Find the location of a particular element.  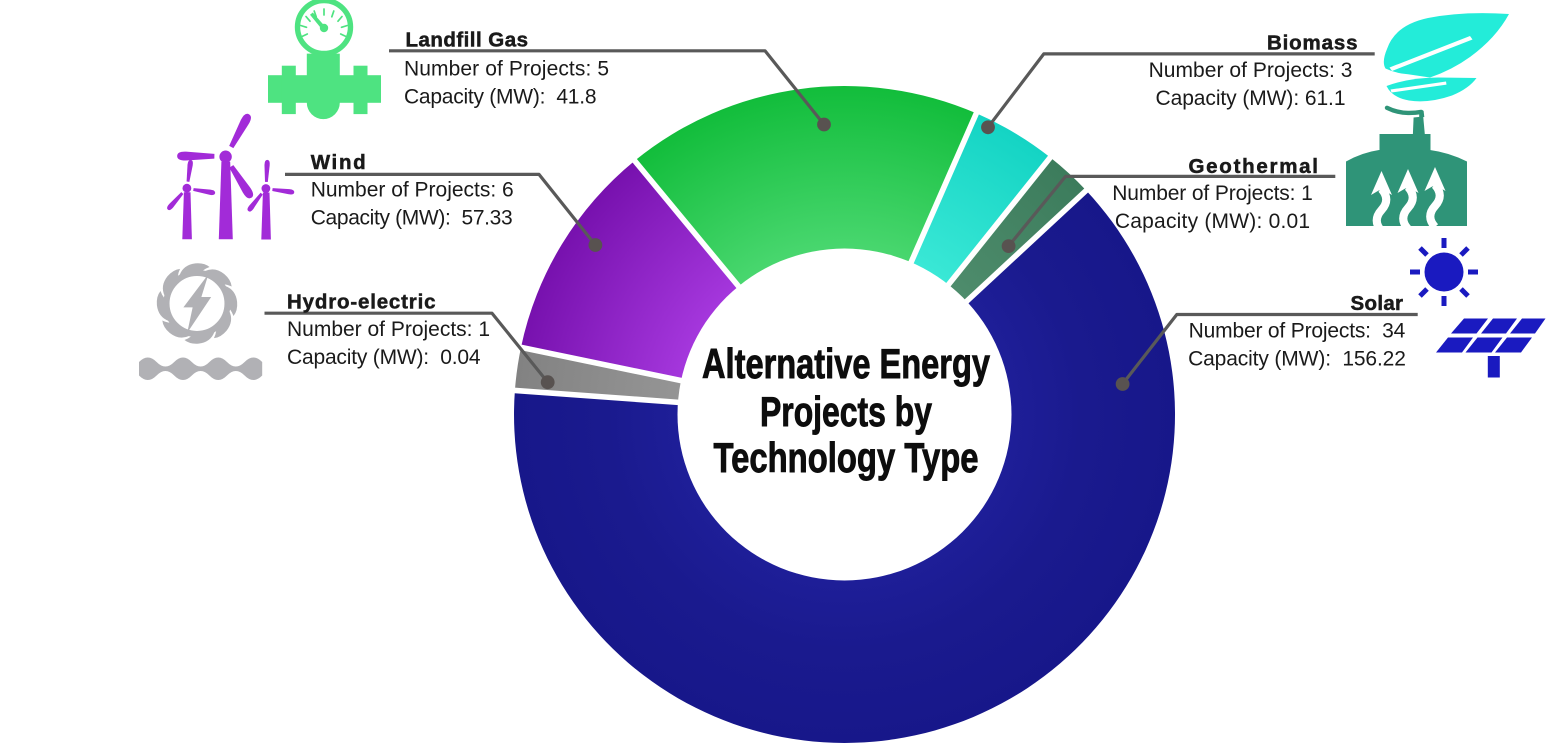

svg-text: Landfill Gas is located at coordinates (467, 39).